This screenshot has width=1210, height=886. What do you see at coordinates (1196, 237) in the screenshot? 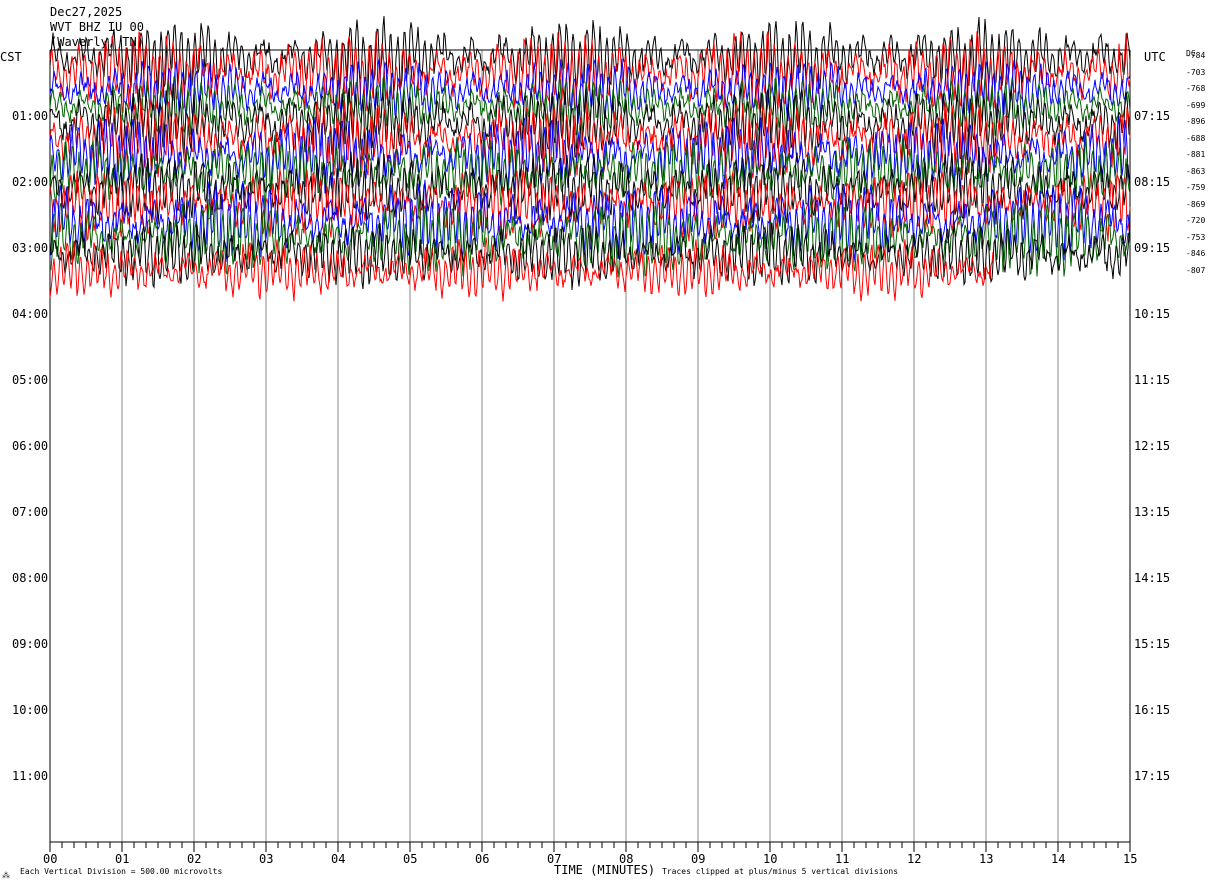
I see `dc-offset-label: -753` at bounding box center [1196, 237].